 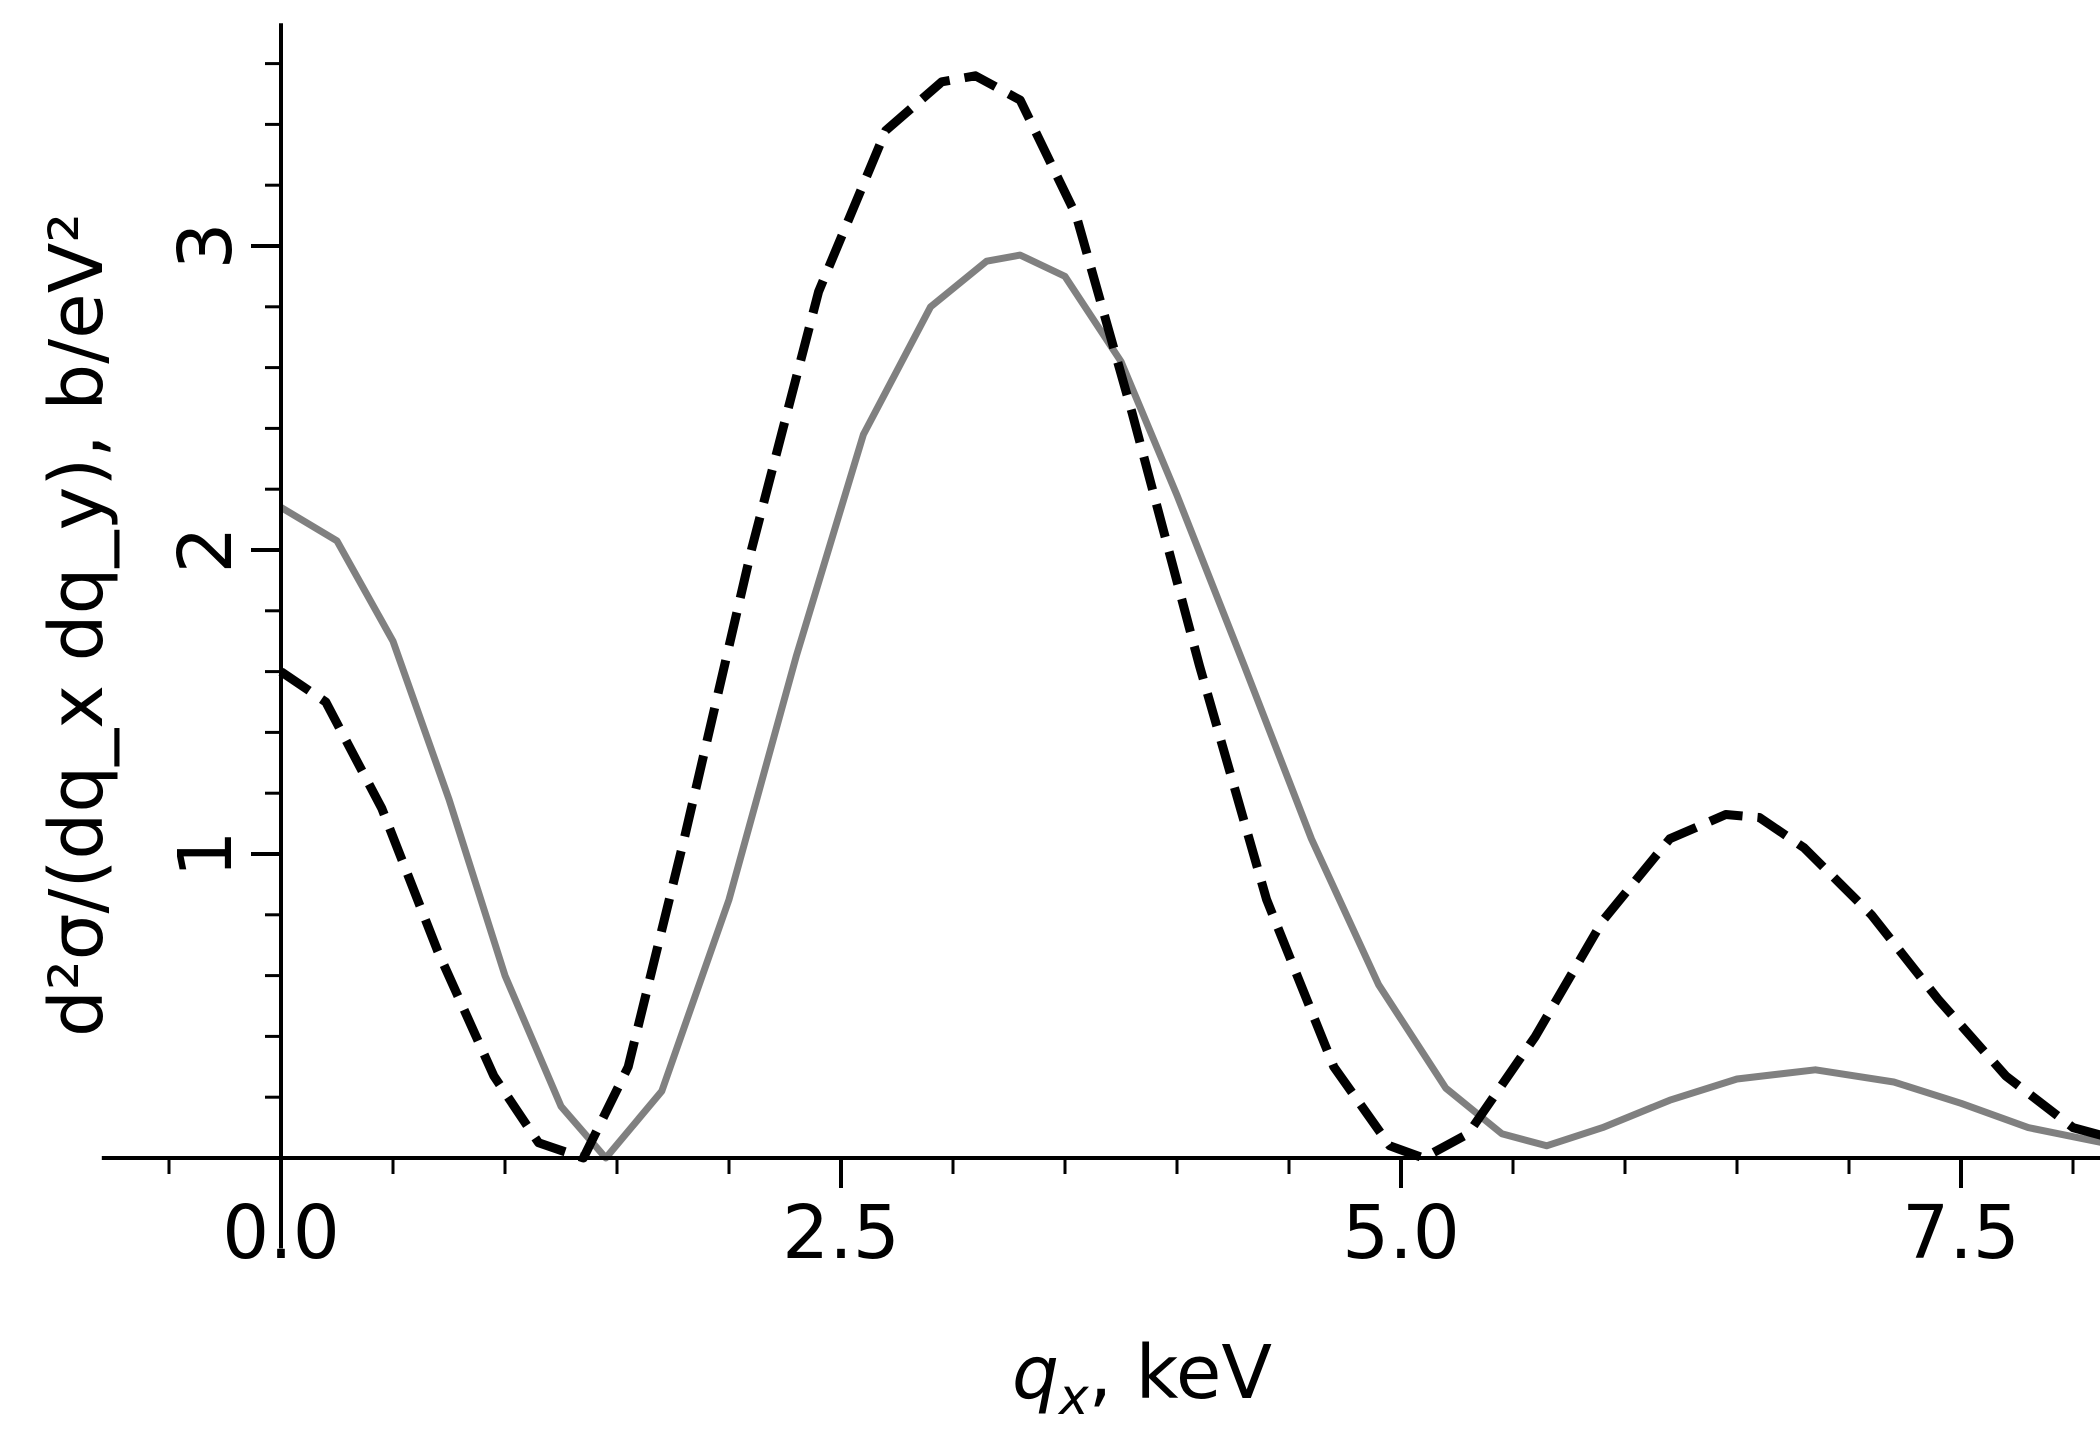 I want to click on x-axis-title-unit: , keV, so click(x=1181, y=1373).